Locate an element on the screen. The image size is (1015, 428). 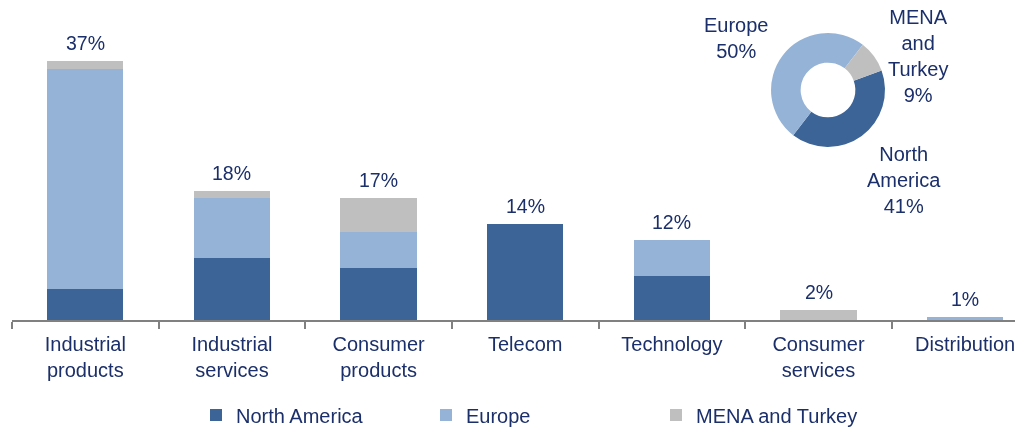
annotation: 14% is located at coordinates (526, 206).